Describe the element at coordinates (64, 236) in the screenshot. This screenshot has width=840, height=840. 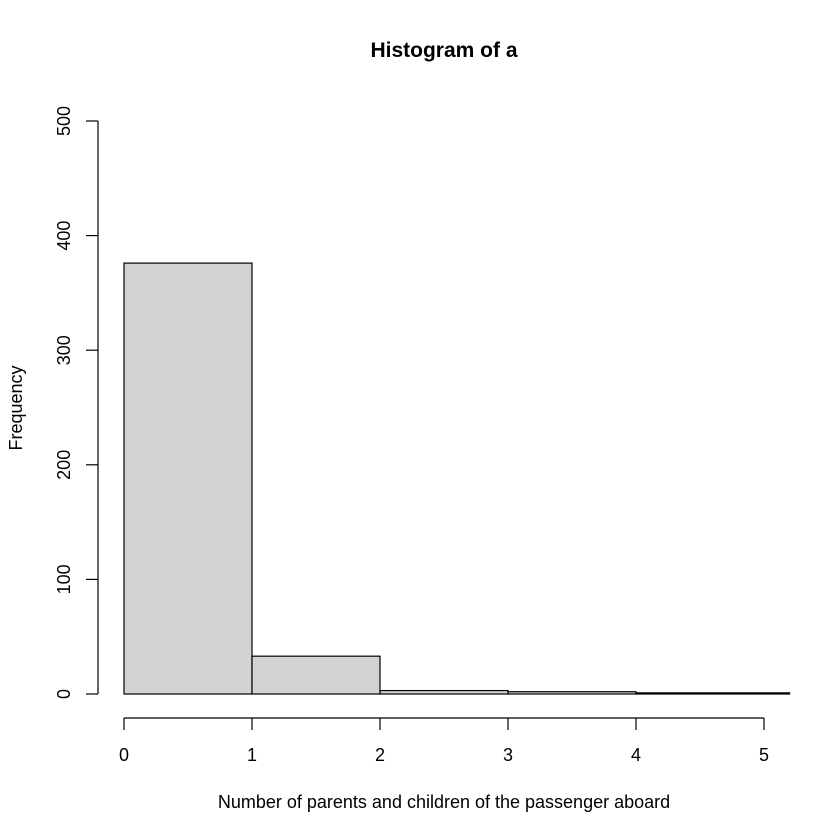
I see `y-tick-label: 400` at that location.